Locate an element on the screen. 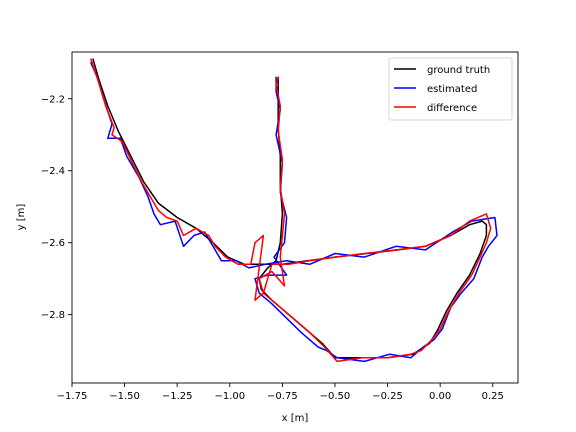 This screenshot has width=576, height=432. x-tick-label: −0.50 is located at coordinates (335, 396).